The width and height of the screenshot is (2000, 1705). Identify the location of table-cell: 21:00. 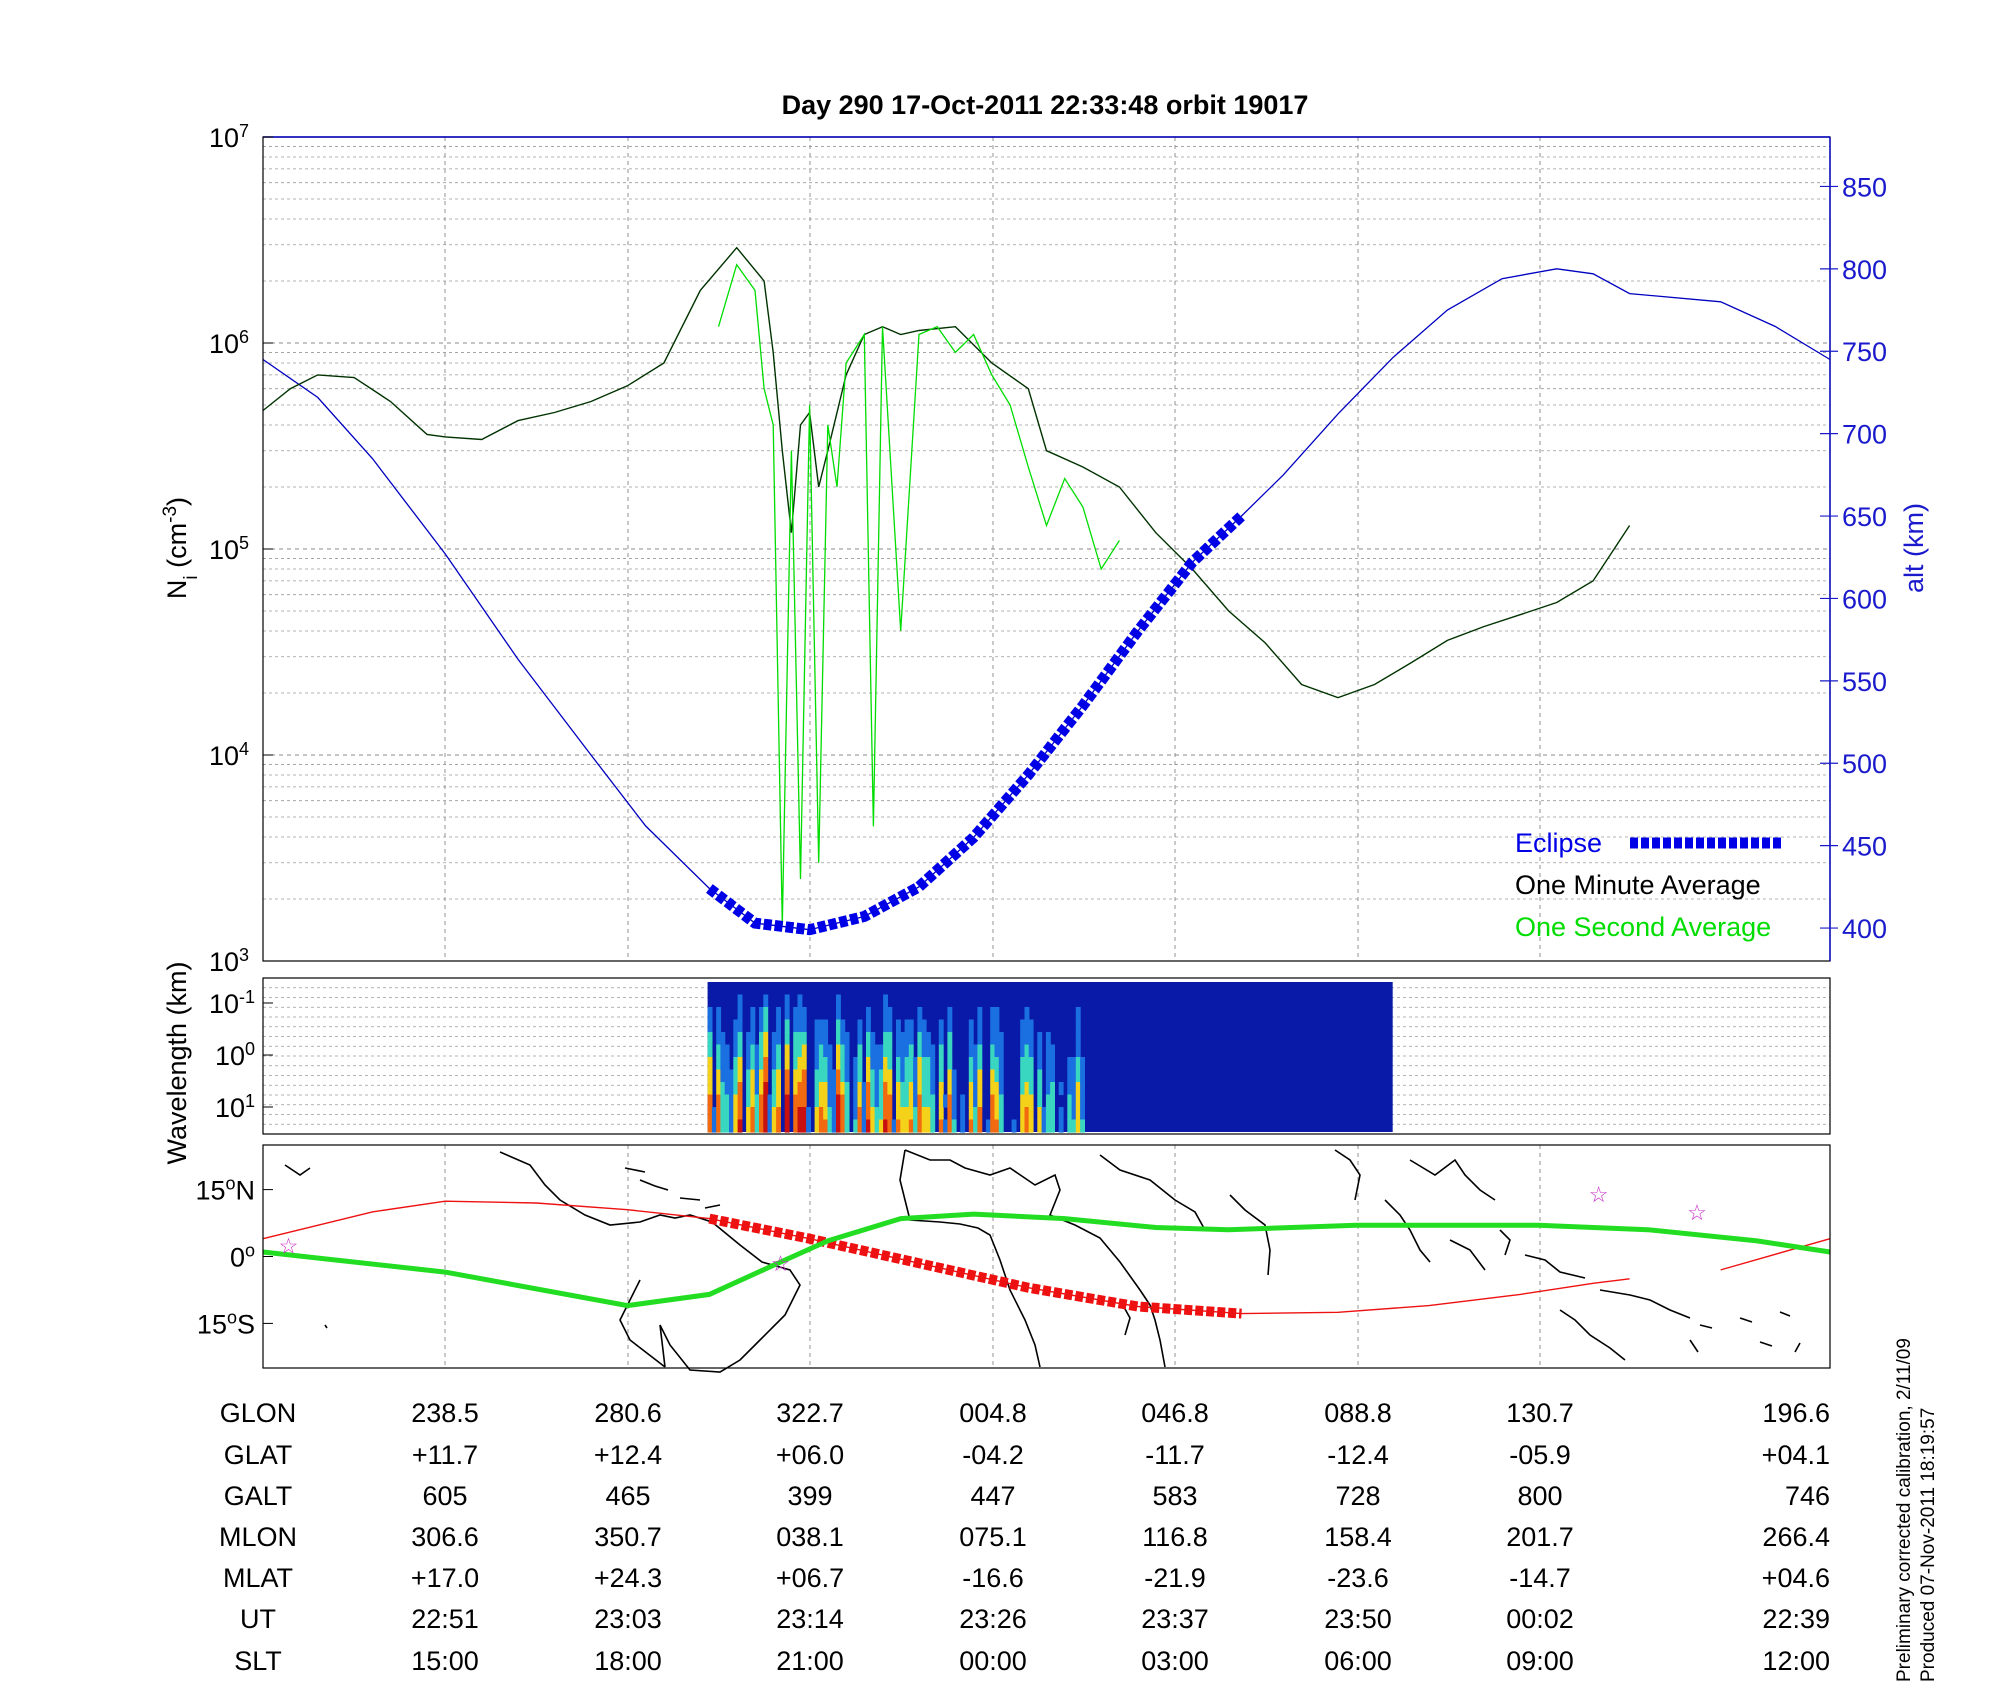
(810, 1661).